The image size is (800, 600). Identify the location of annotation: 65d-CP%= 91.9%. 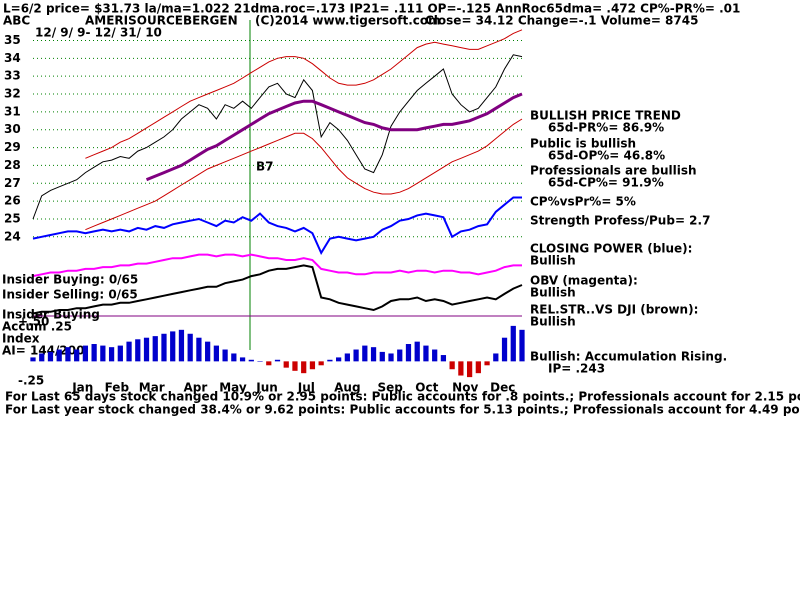
(606, 183).